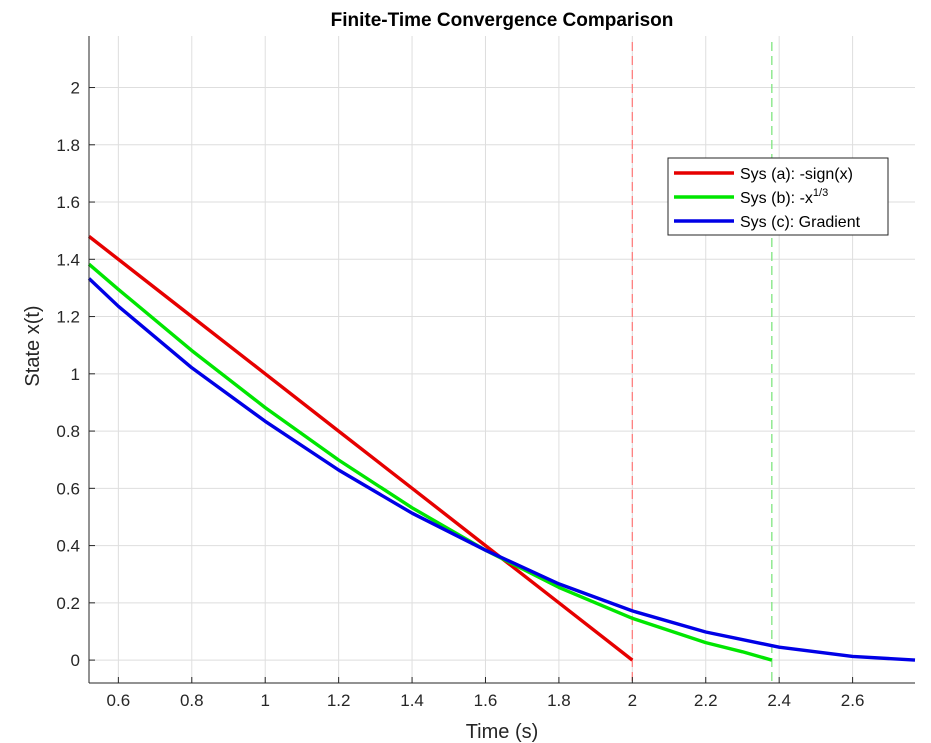 The image size is (931, 743). What do you see at coordinates (68, 488) in the screenshot?
I see `y-tick-label: 0.6` at bounding box center [68, 488].